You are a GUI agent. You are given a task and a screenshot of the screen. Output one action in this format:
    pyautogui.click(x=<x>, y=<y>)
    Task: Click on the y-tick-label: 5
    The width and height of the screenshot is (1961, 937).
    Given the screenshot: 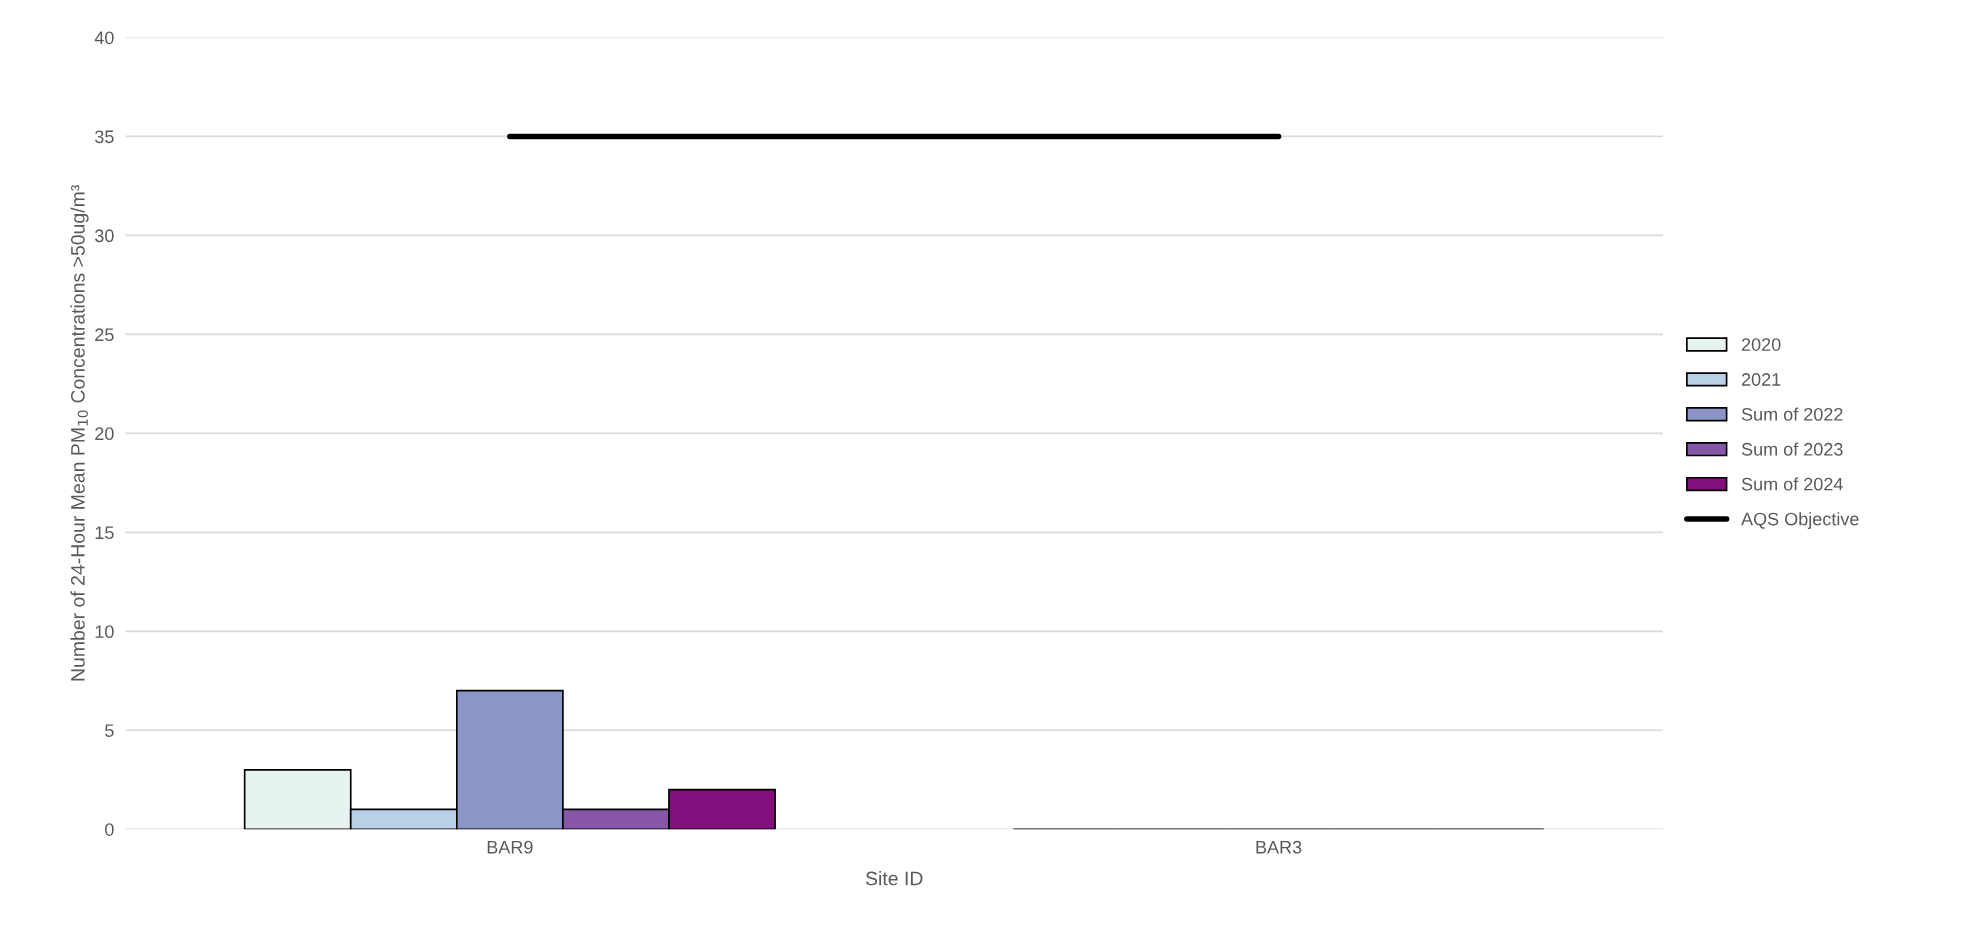 What is the action you would take?
    pyautogui.click(x=109, y=730)
    